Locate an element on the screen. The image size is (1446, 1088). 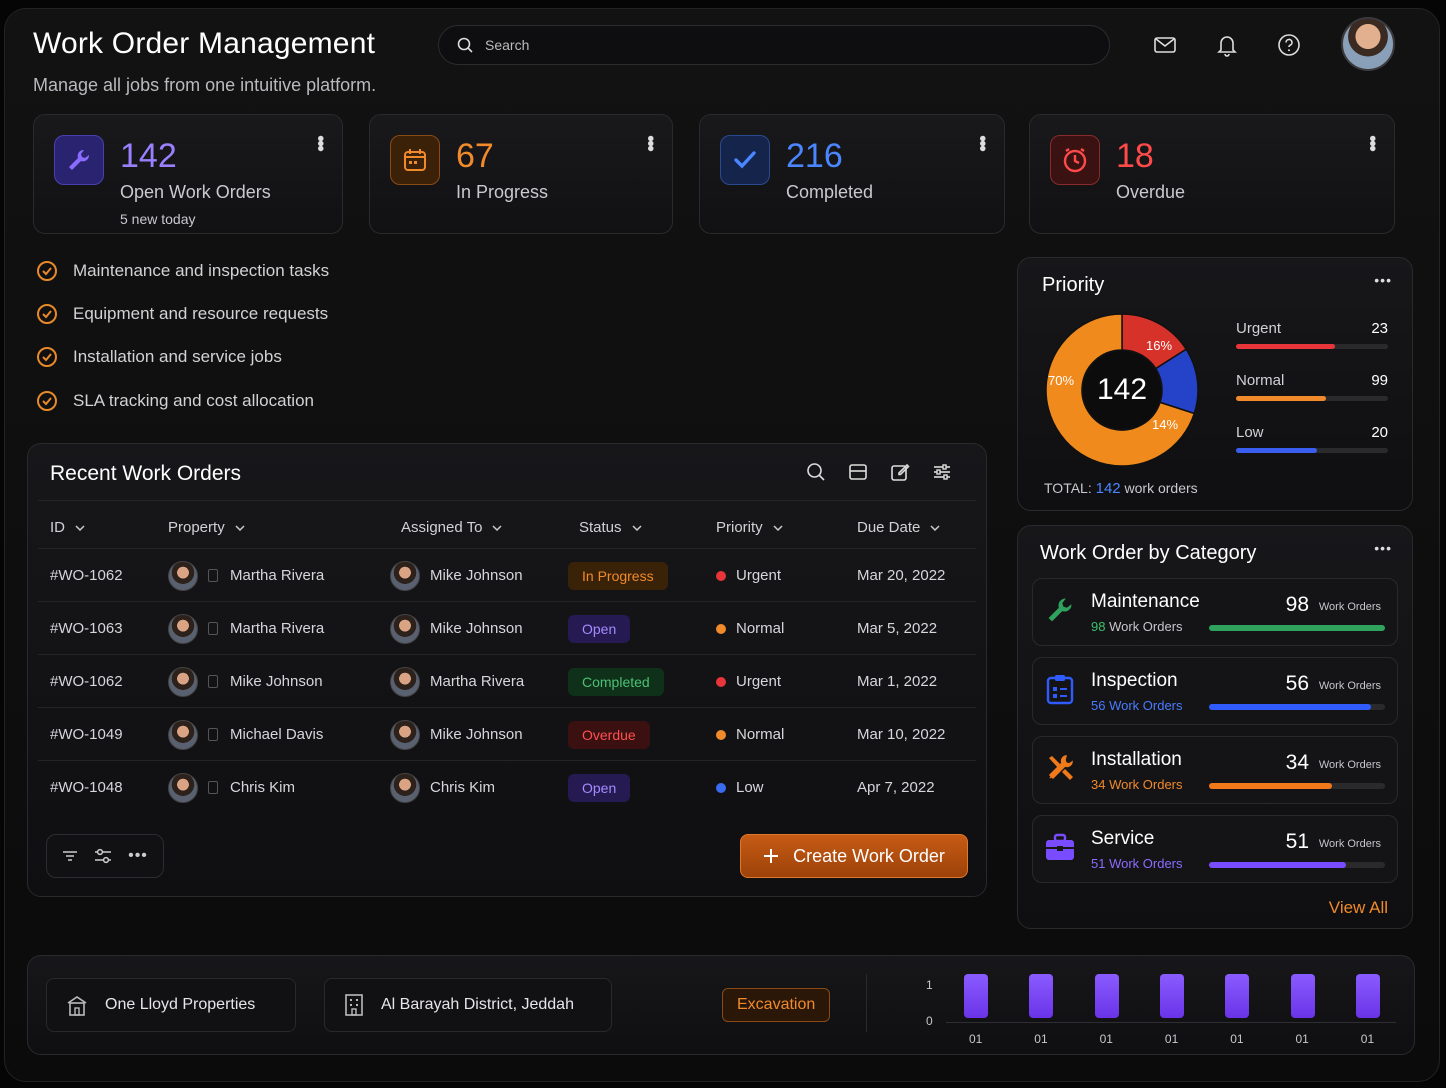
column-header-id: ID is located at coordinates (67, 527).